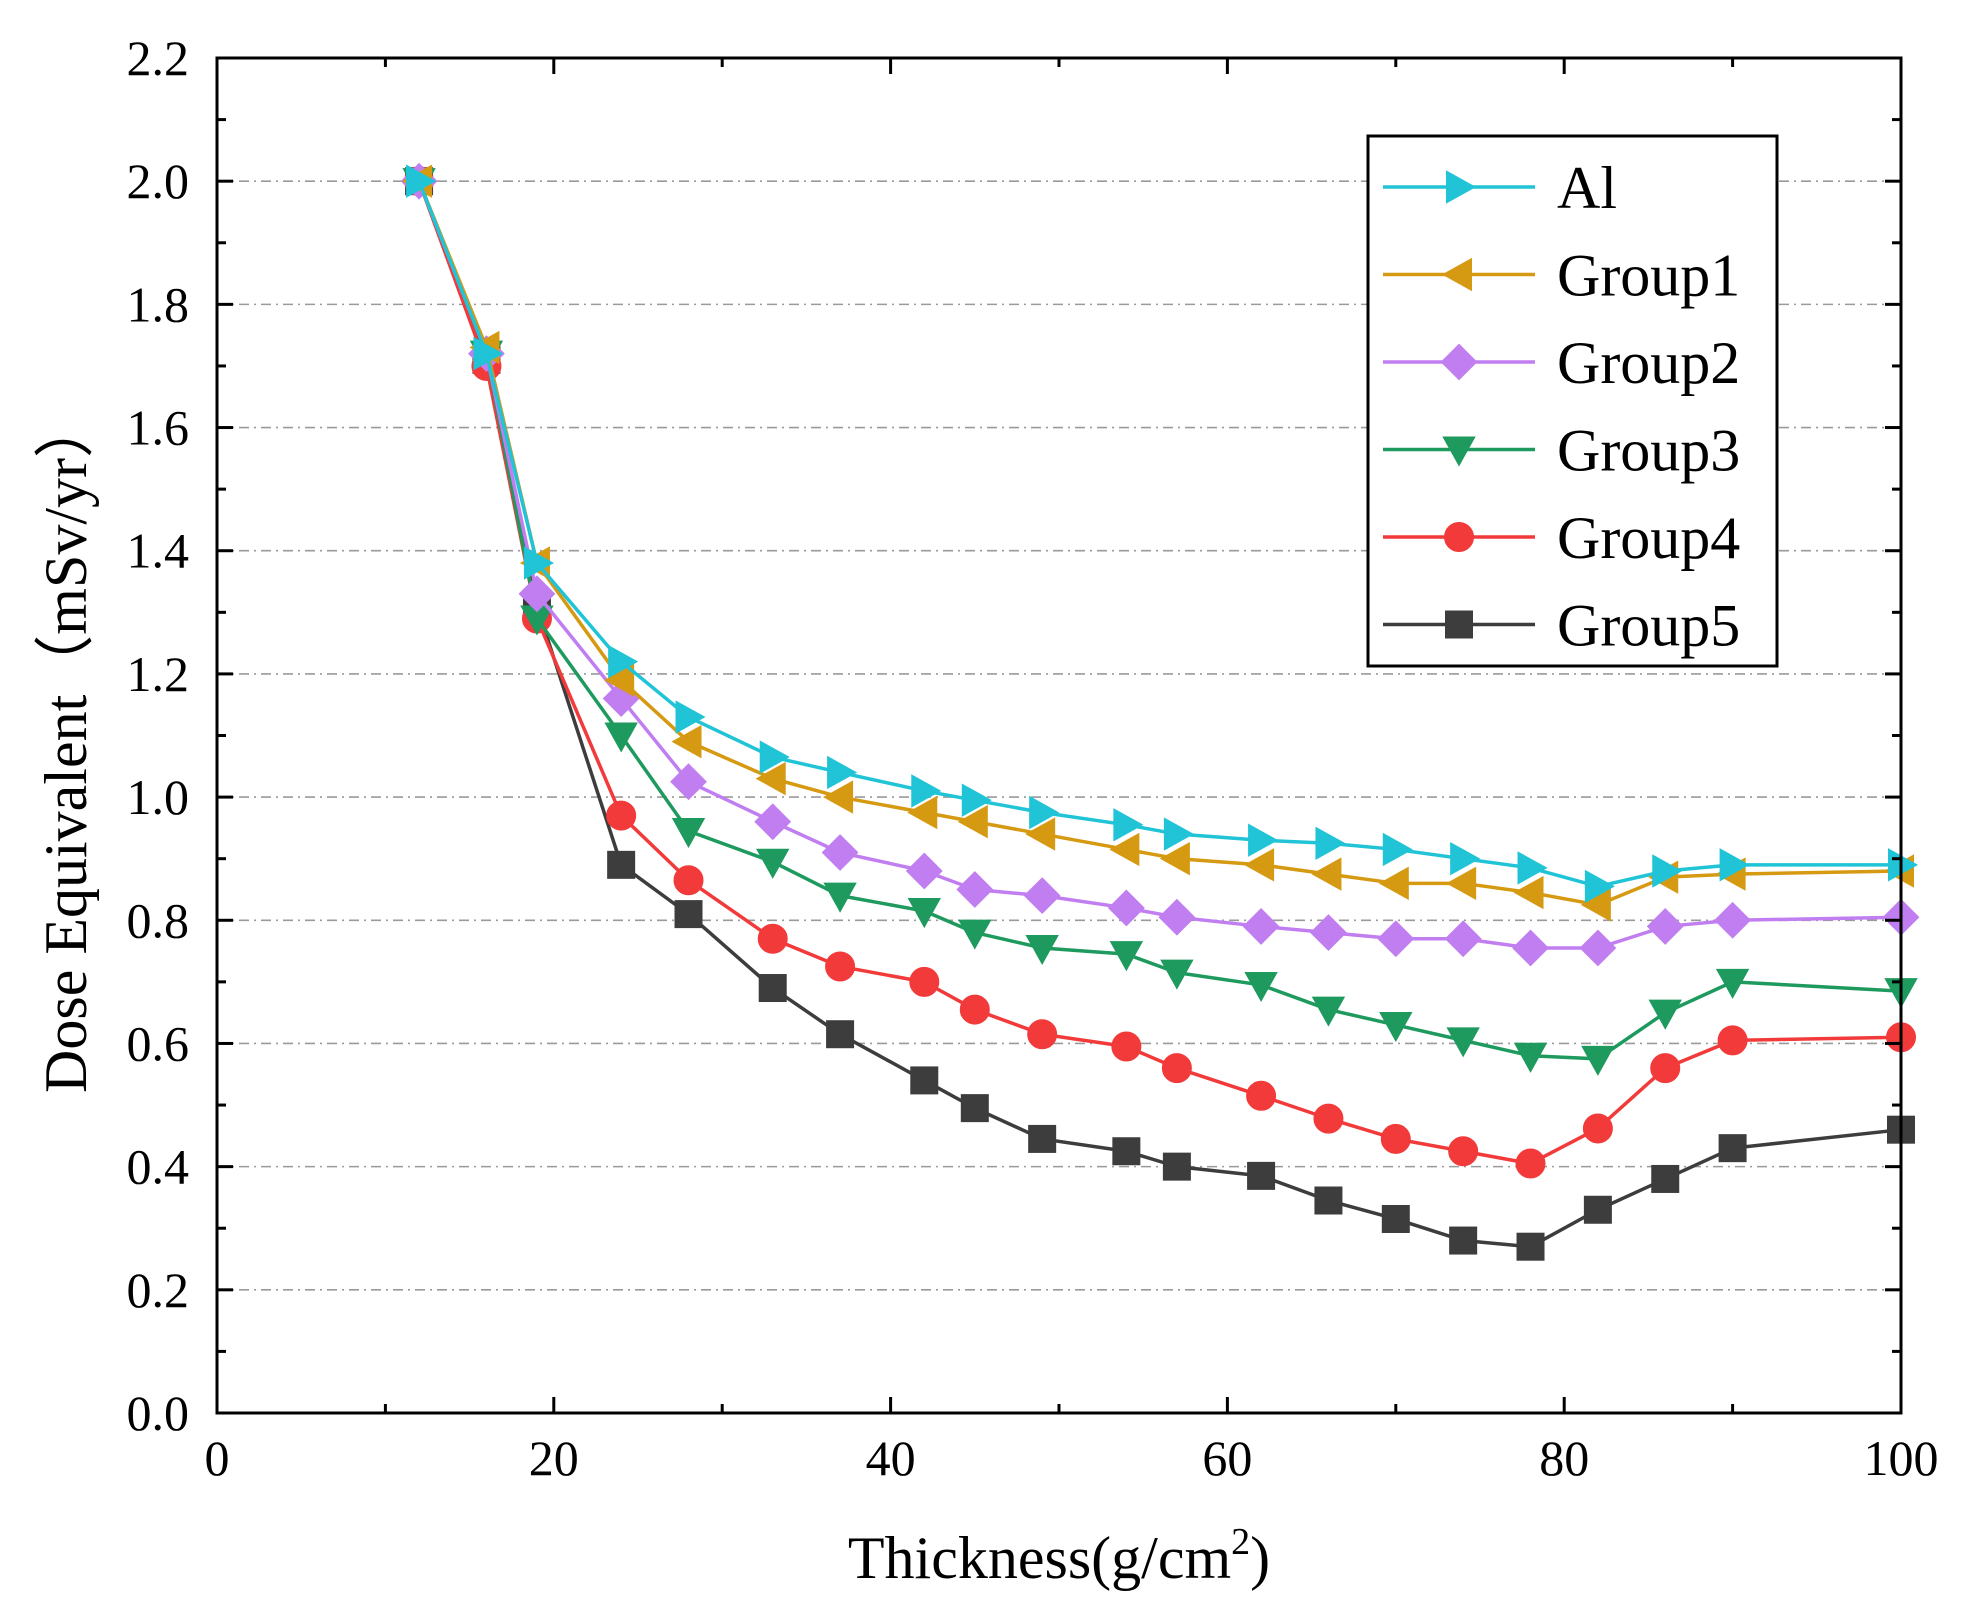 The width and height of the screenshot is (1961, 1615). I want to click on y-axis-title: Dose Equivalent（mSv/yr）, so click(66, 745).